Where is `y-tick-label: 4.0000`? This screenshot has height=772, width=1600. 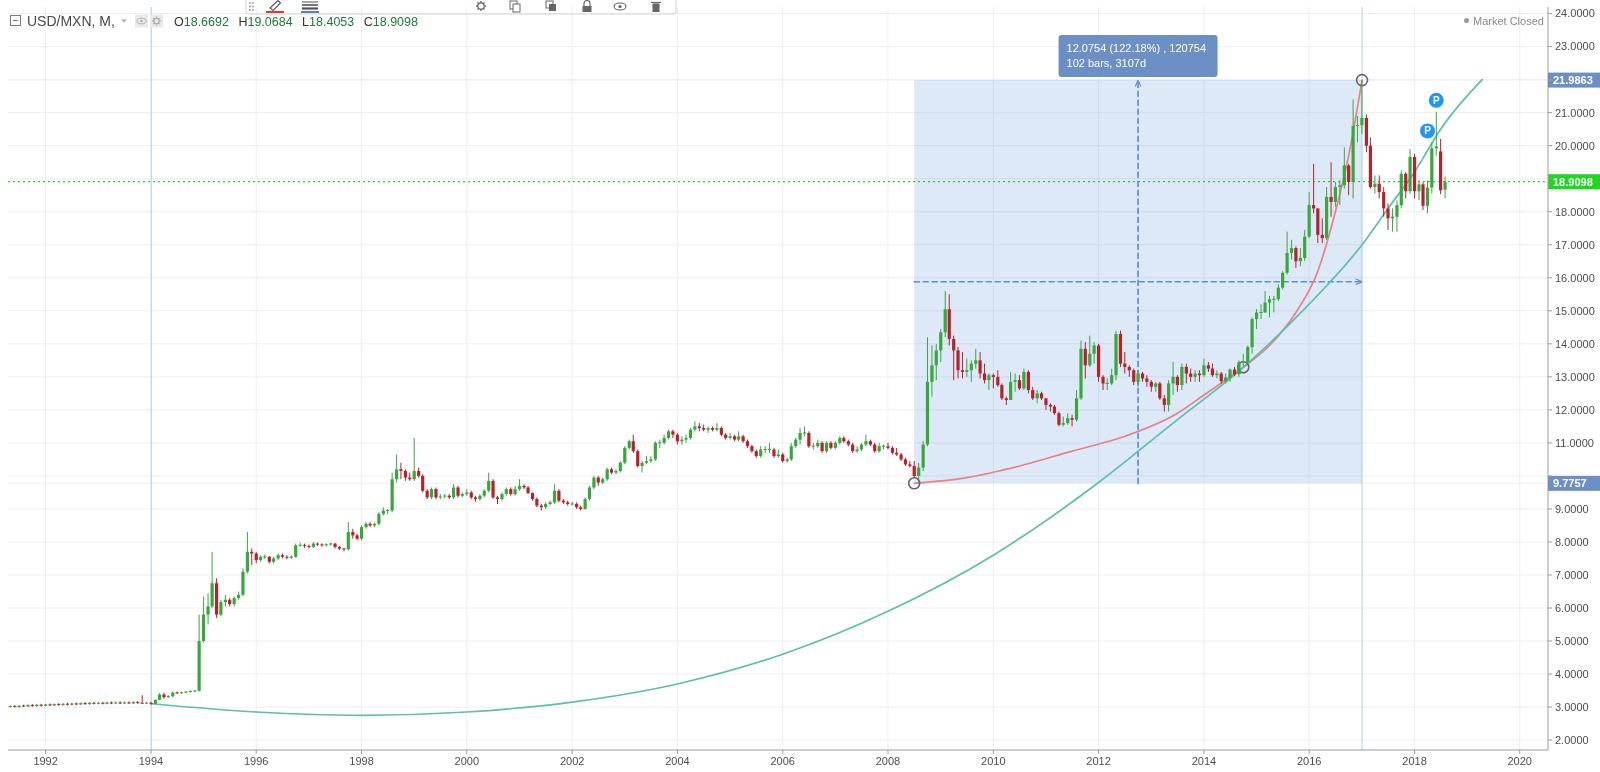
y-tick-label: 4.0000 is located at coordinates (1572, 673).